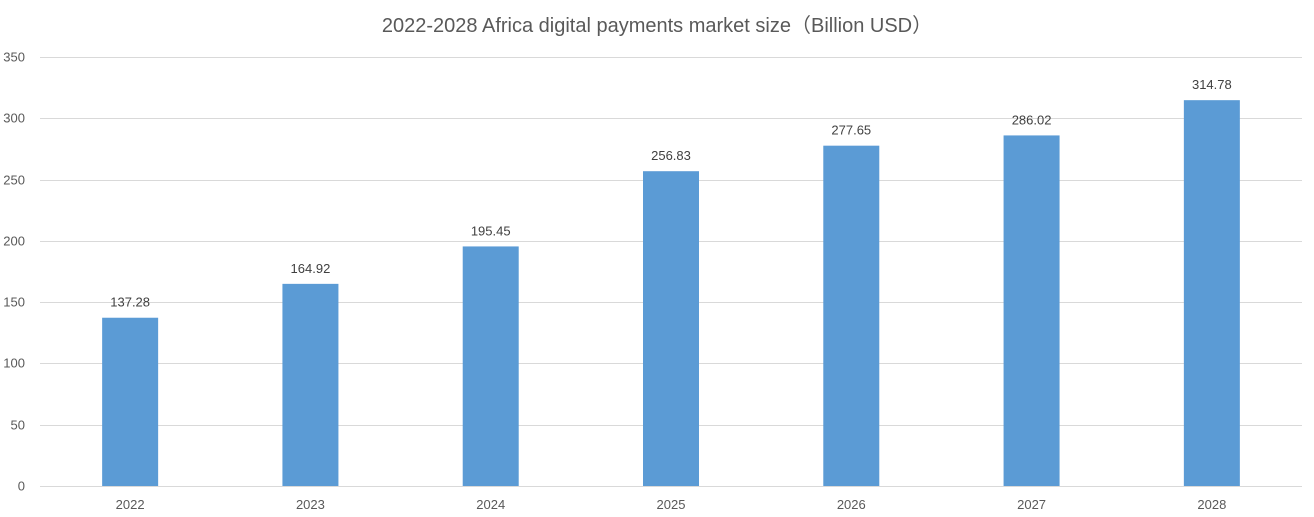 The width and height of the screenshot is (1314, 517). I want to click on x-axis: 2022 2023 2024 2025 2026 2027 2028, so click(671, 504).